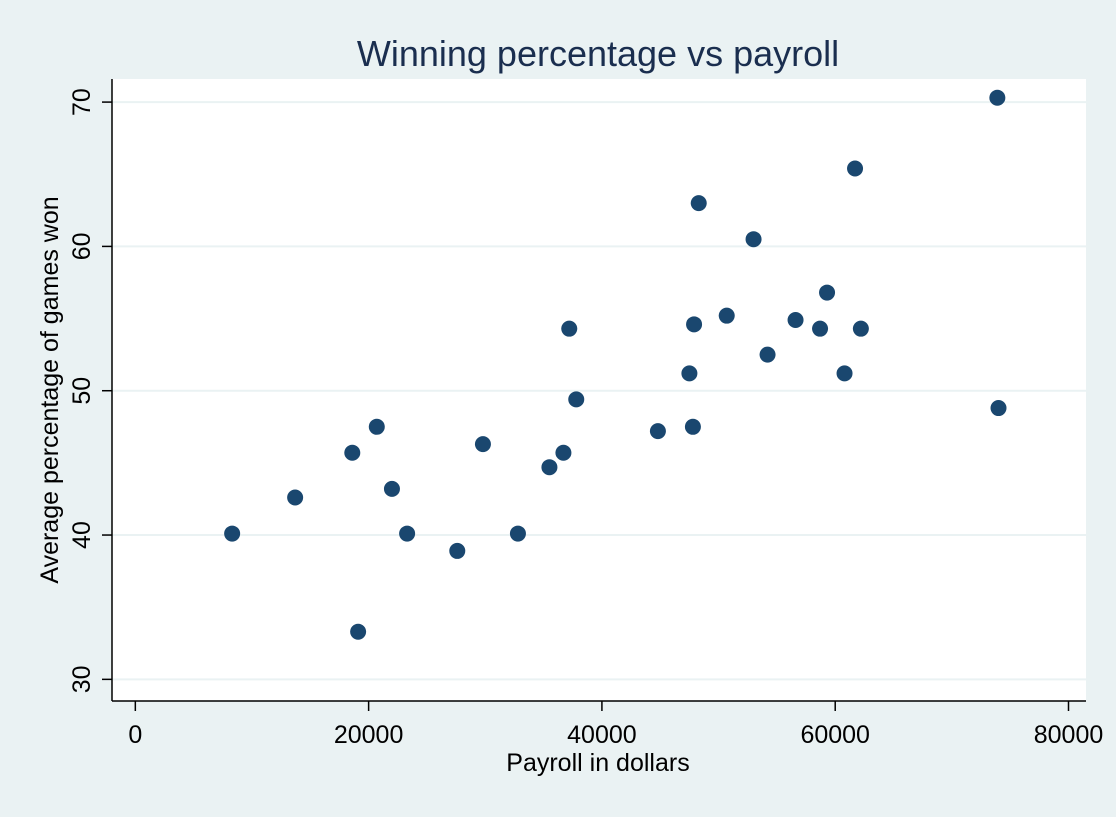 The width and height of the screenshot is (1116, 817). I want to click on x-tick-label: 40000, so click(602, 735).